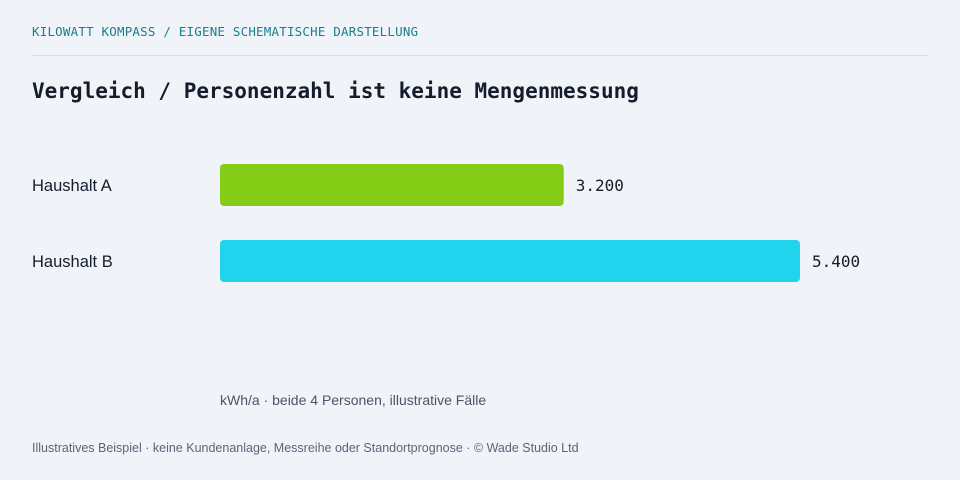 This screenshot has width=960, height=480. Describe the element at coordinates (72, 262) in the screenshot. I see `category-label-haushalt-b: Haushalt B` at that location.